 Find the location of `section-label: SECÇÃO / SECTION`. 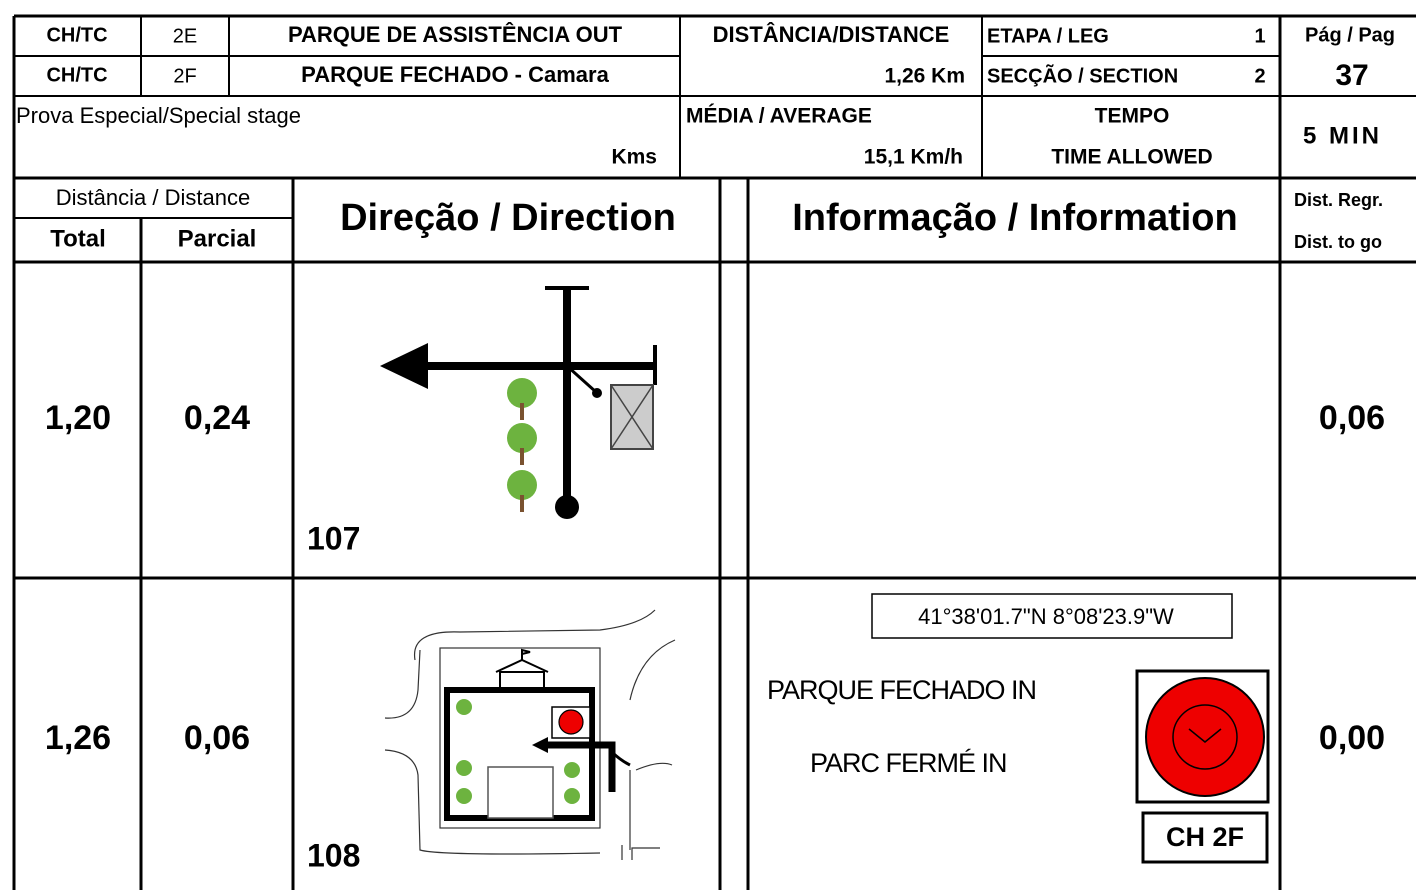

section-label: SECÇÃO / SECTION is located at coordinates (1082, 75).